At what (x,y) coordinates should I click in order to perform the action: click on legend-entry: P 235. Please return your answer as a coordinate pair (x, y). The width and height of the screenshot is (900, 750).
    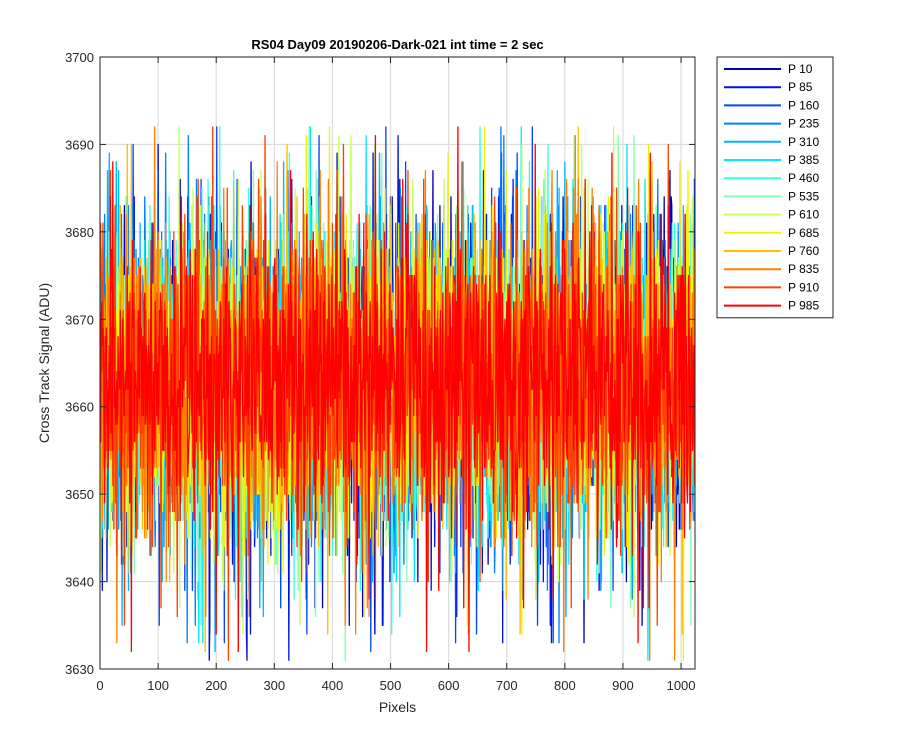
    Looking at the image, I should click on (803, 124).